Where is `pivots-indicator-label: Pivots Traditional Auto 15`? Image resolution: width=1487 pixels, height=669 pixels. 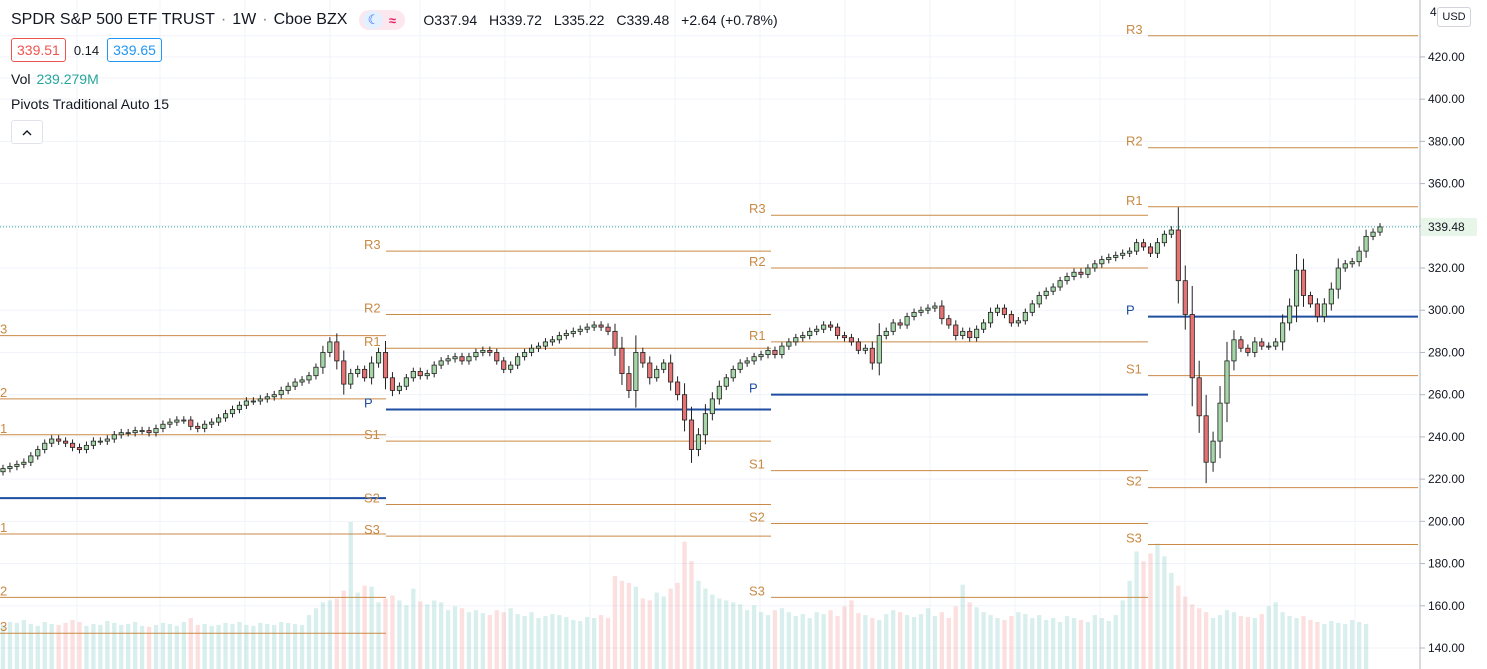
pivots-indicator-label: Pivots Traditional Auto 15 is located at coordinates (90, 104).